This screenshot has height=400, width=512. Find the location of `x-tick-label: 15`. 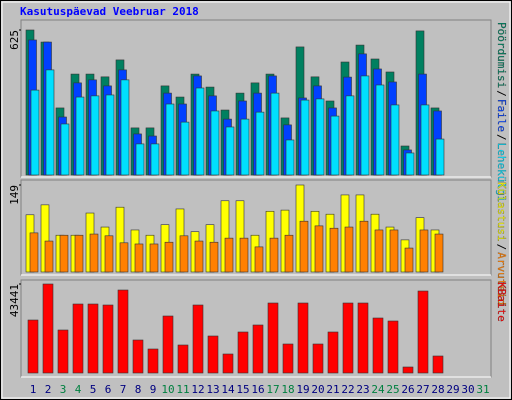

x-tick-label: 15 is located at coordinates (242, 389).